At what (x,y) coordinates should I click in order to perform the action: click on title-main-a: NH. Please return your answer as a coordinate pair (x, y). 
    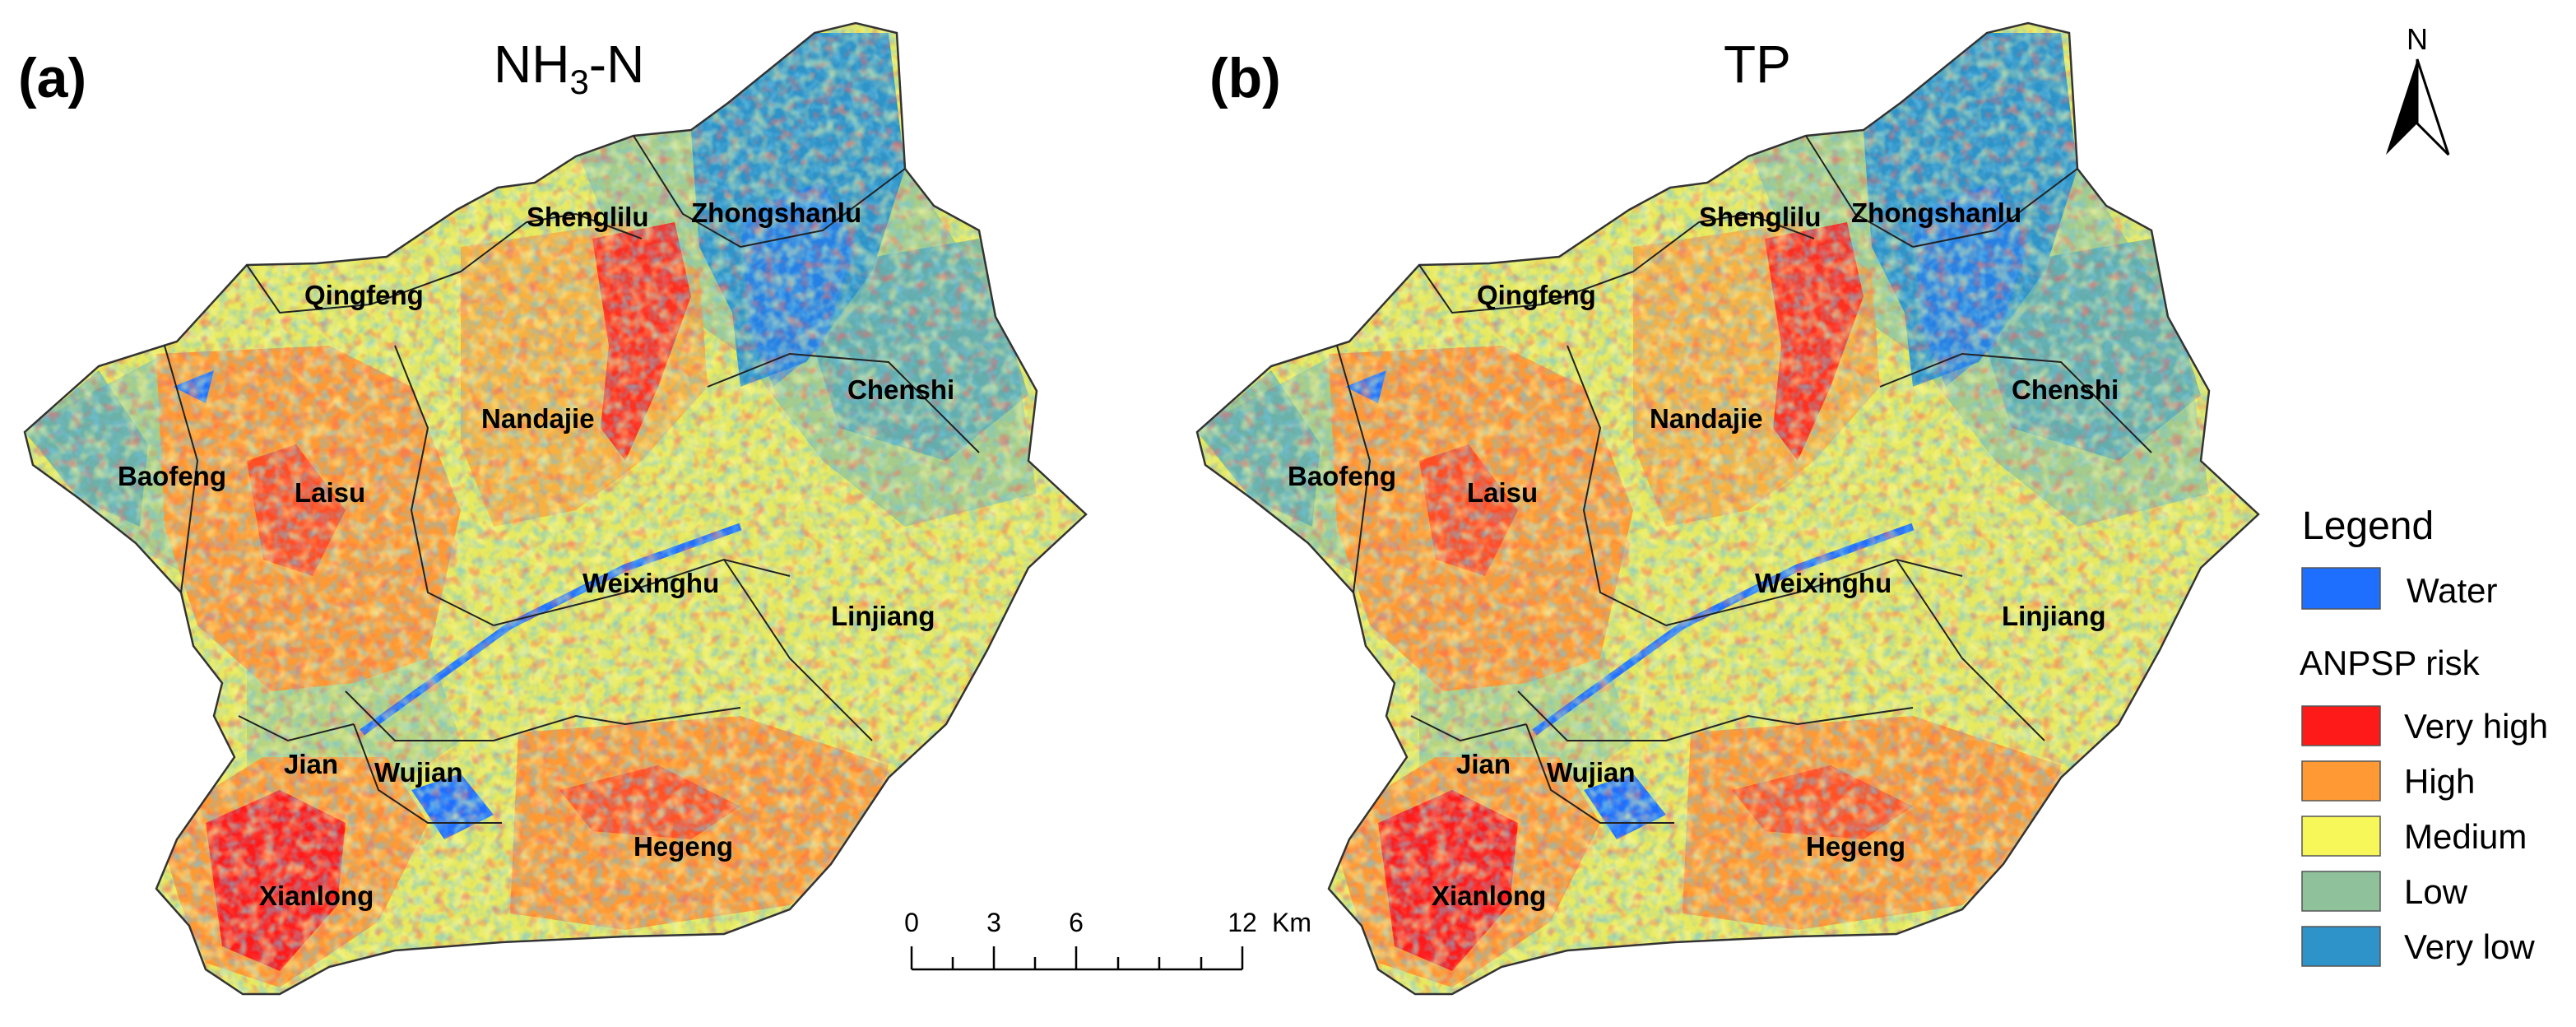
    Looking at the image, I should click on (531, 64).